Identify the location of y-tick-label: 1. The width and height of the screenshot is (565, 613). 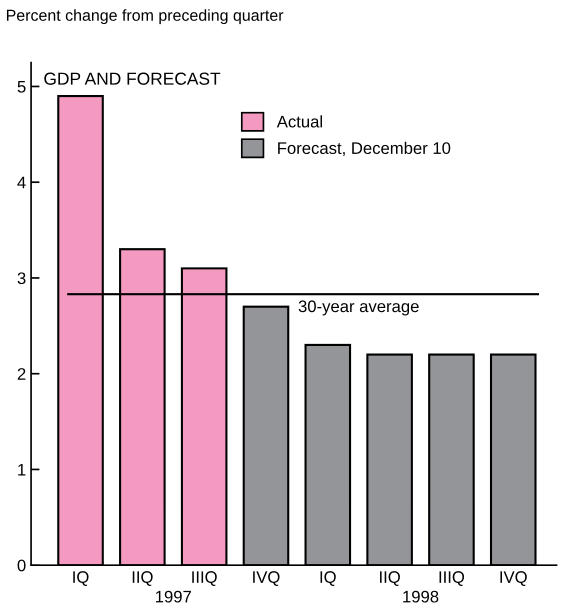
(22, 470).